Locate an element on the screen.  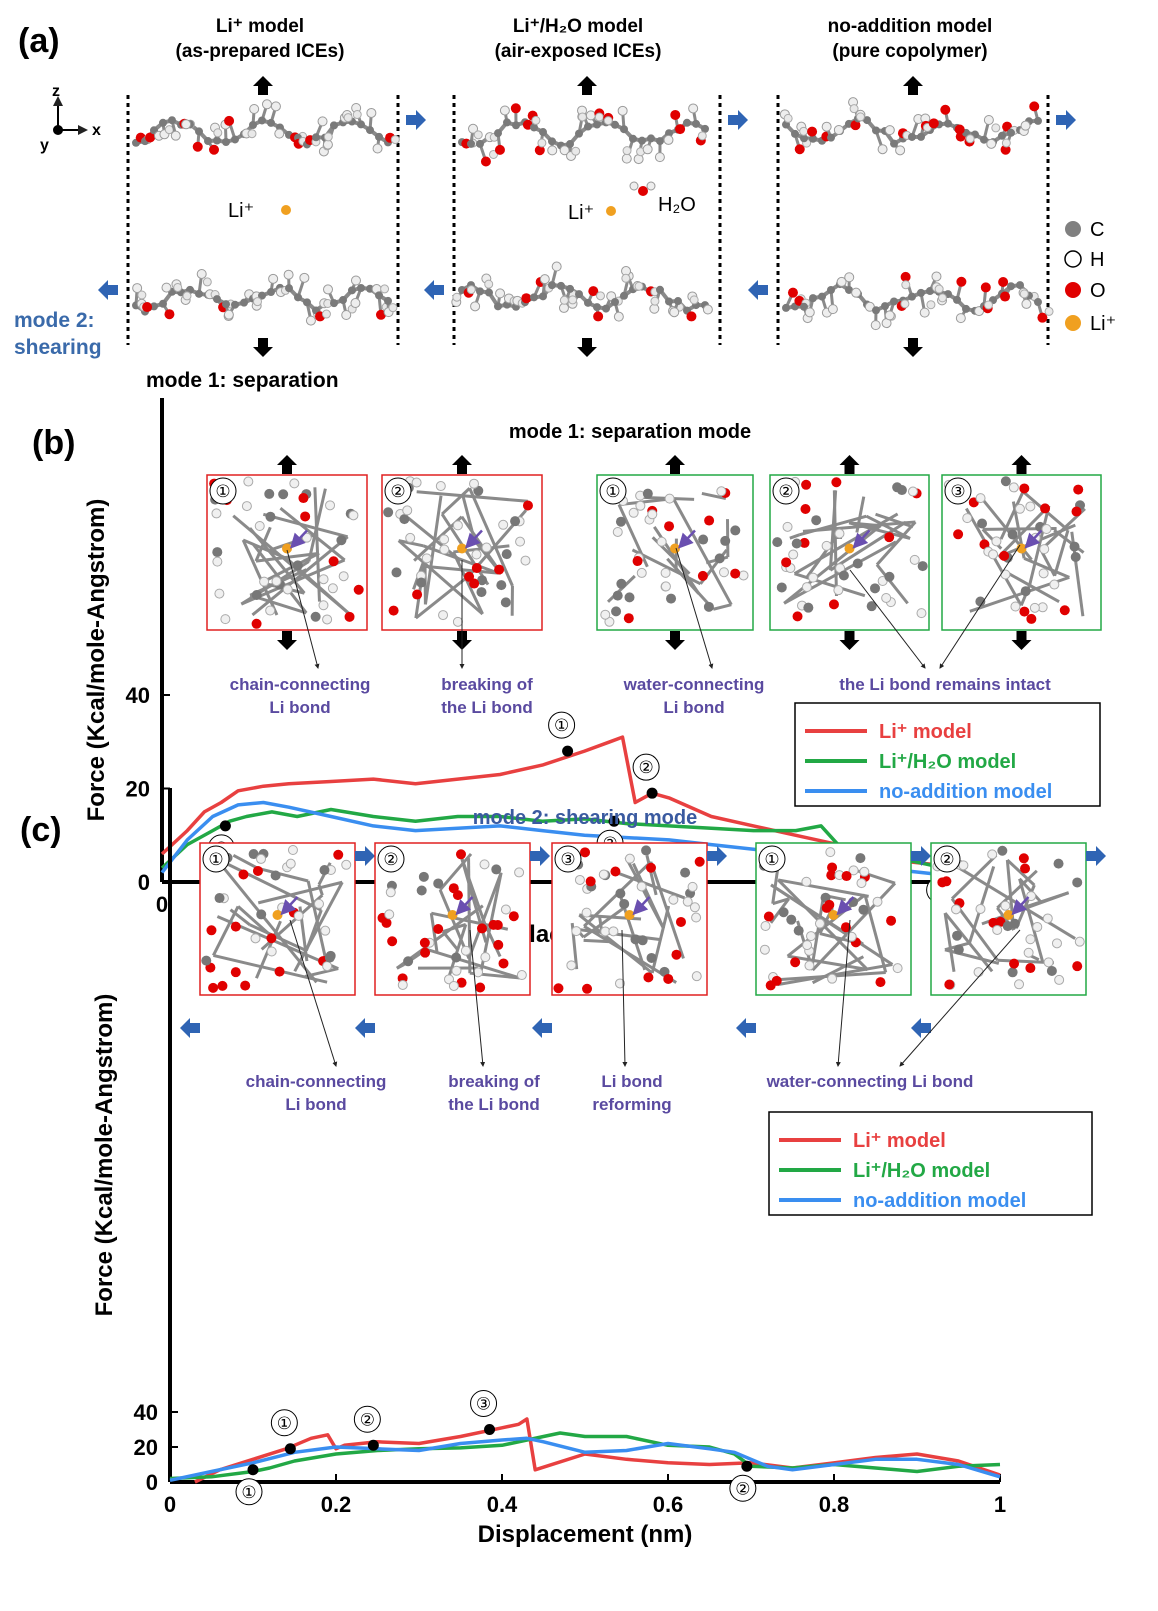
model-title-liwater: Li⁺/H₂O model is located at coordinates (578, 26).